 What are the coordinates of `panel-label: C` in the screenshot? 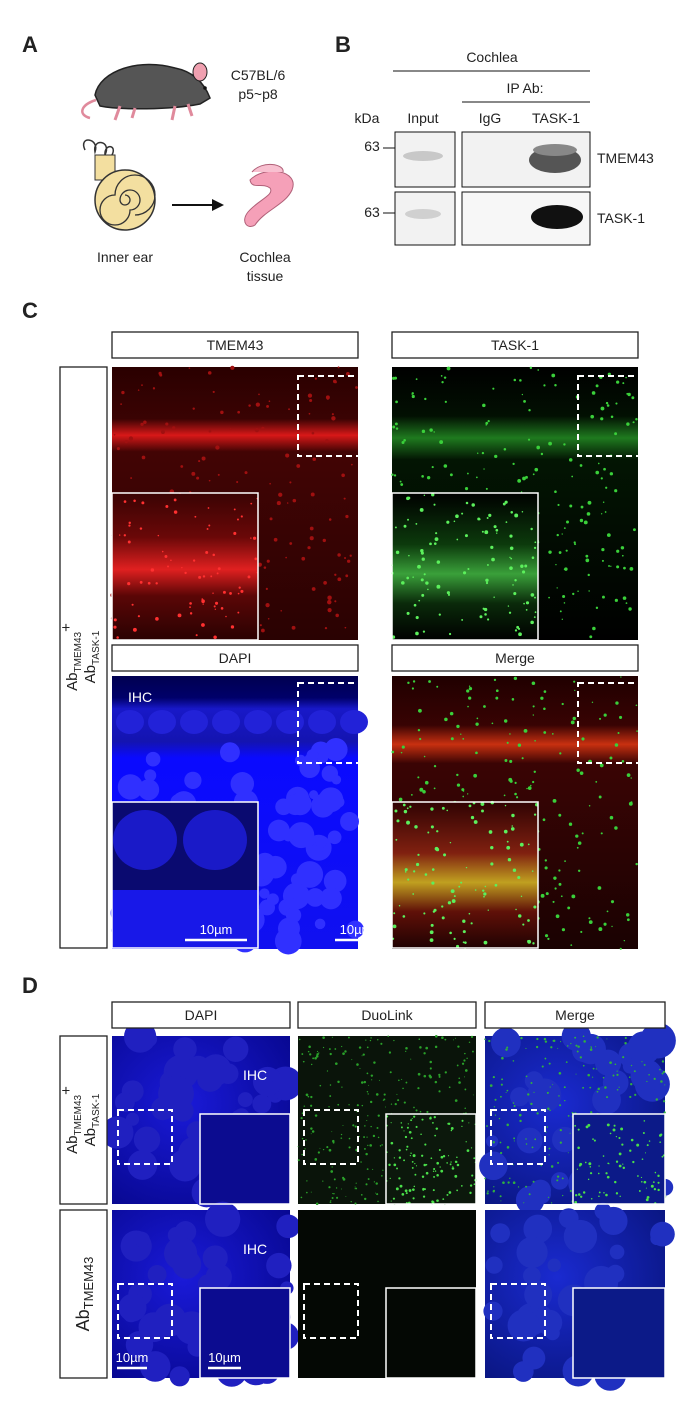 It's located at (30, 310).